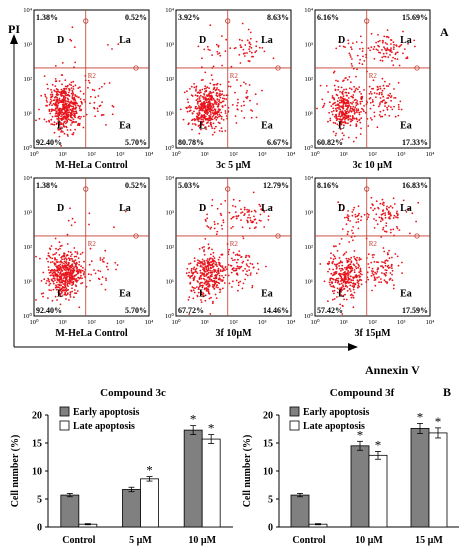 The height and width of the screenshot is (550, 471). What do you see at coordinates (191, 142) in the screenshot?
I see `quadrant-lower-left-percent: 80.78%` at bounding box center [191, 142].